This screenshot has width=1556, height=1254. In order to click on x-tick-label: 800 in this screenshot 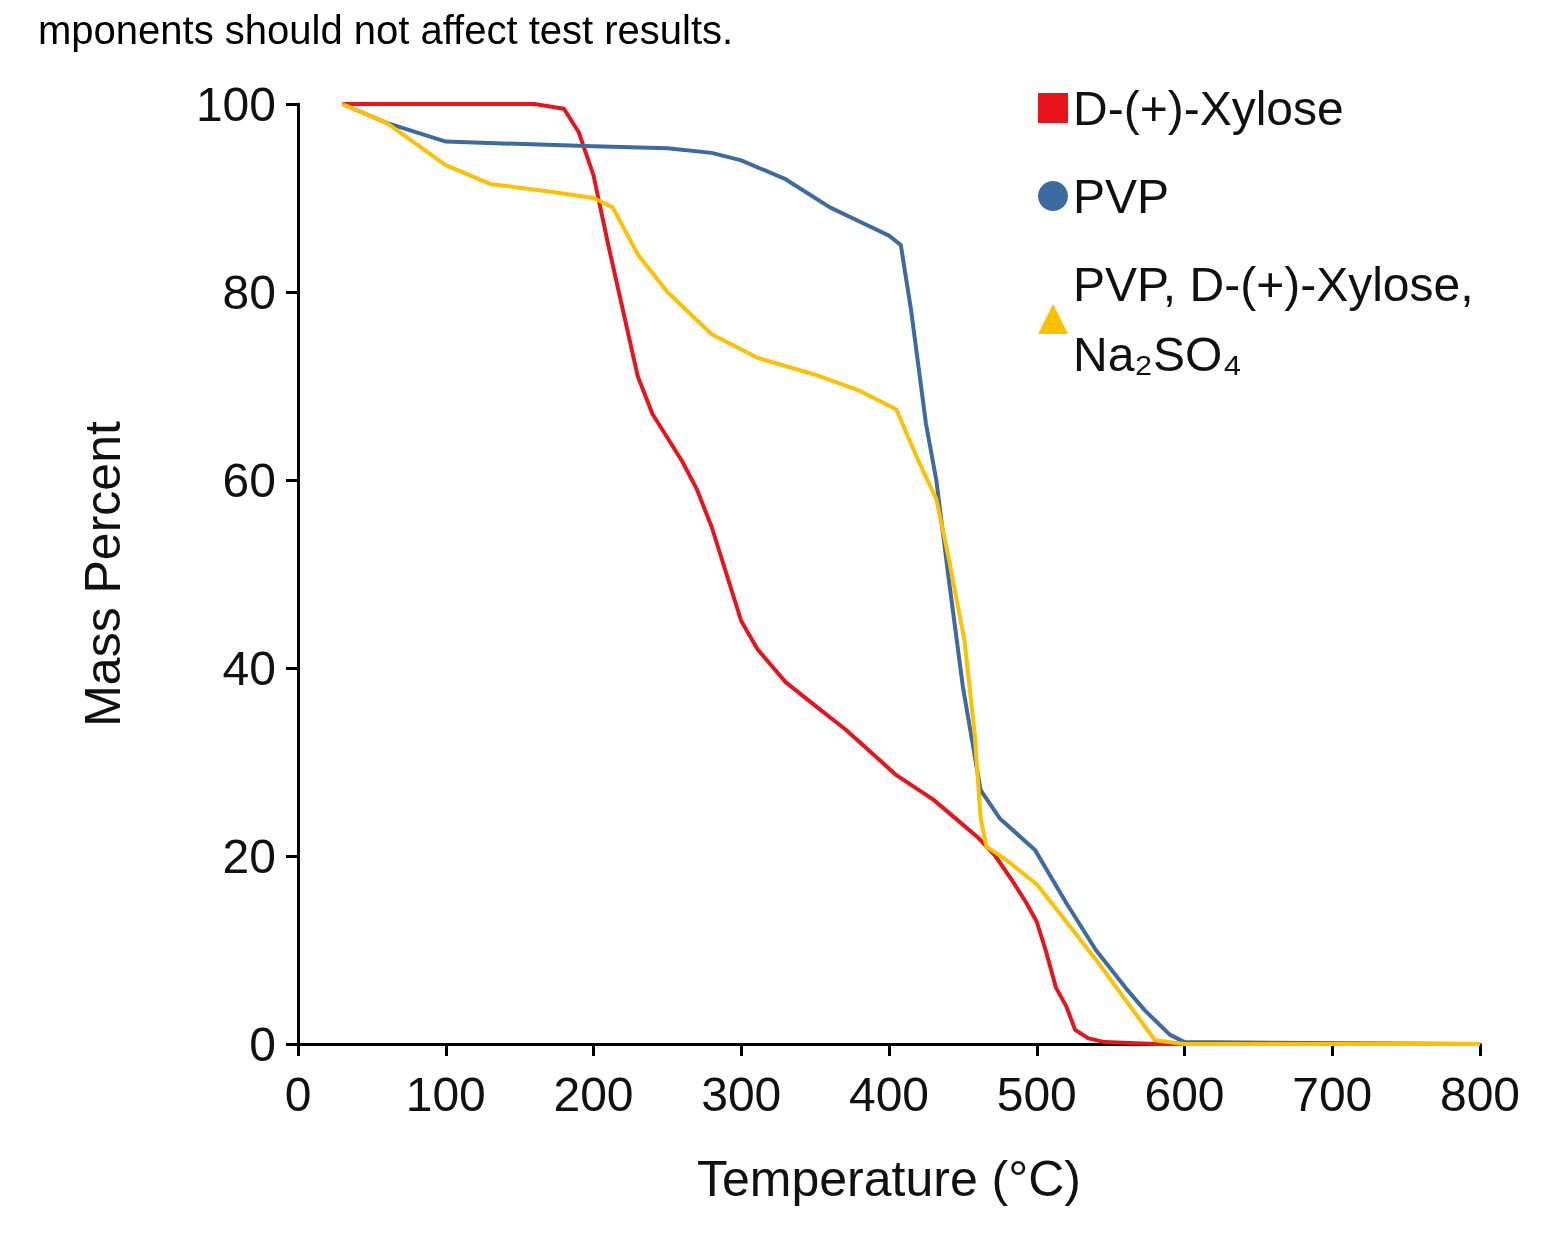, I will do `click(1480, 1094)`.